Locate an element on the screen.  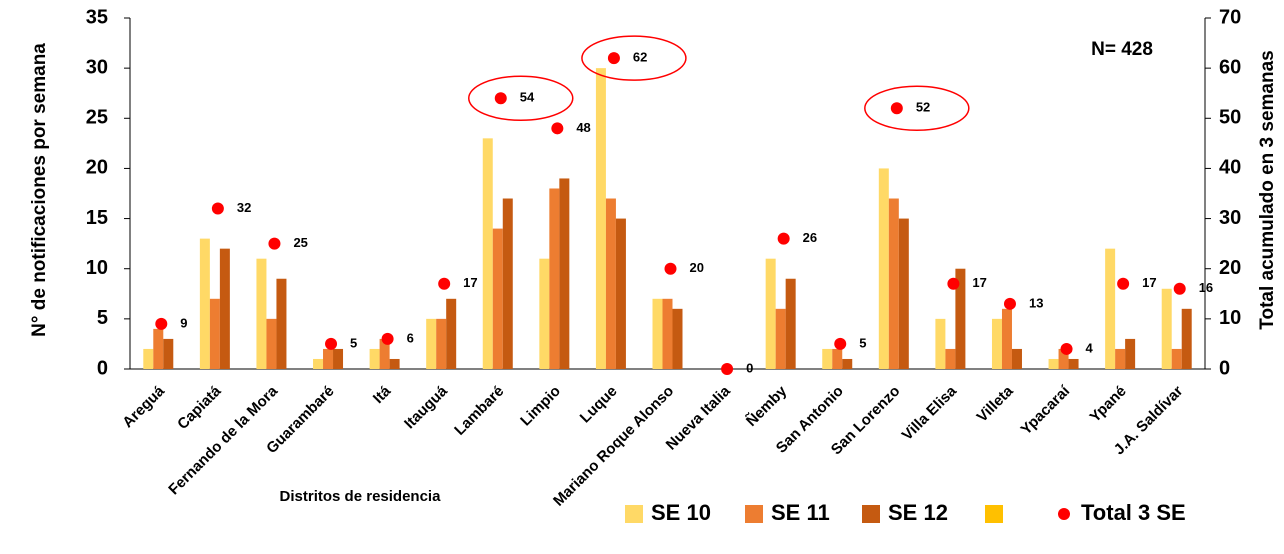
y2-tick-label: 50 is located at coordinates (1230, 118).